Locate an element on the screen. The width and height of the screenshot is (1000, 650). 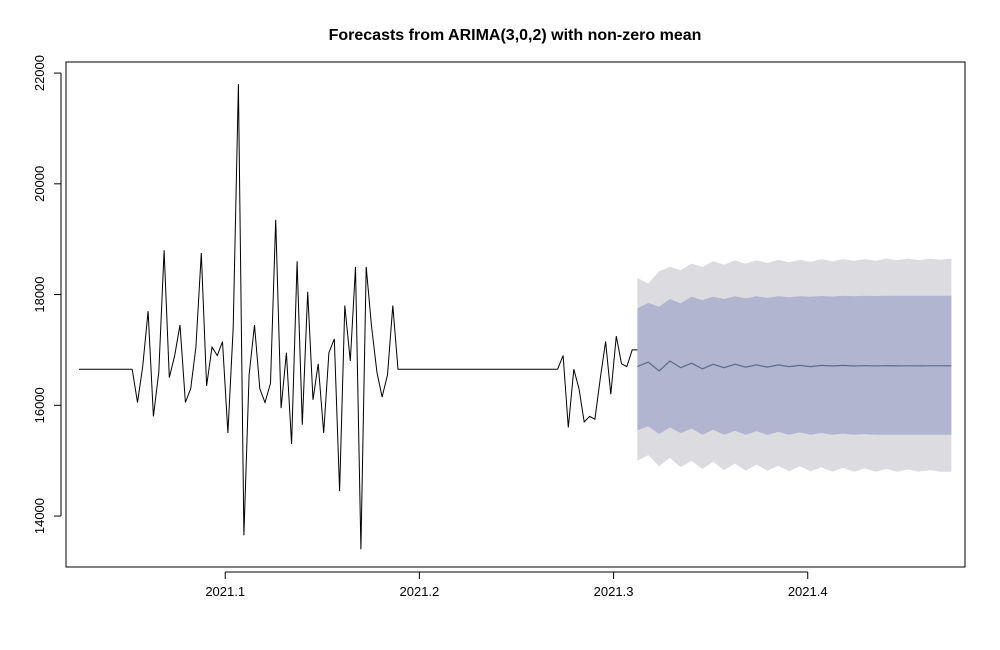
x-axis: 2021.1 2021.2 2021.3 2021.4 is located at coordinates (516, 585).